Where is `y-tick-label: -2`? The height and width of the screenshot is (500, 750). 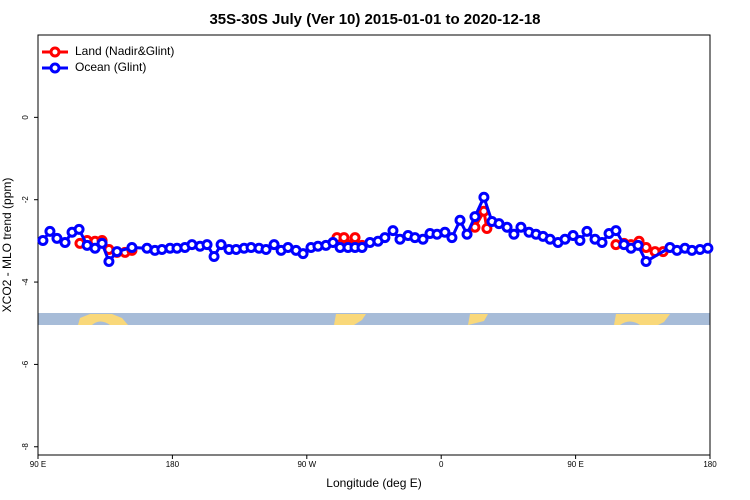 y-tick-label: -2 is located at coordinates (25, 200).